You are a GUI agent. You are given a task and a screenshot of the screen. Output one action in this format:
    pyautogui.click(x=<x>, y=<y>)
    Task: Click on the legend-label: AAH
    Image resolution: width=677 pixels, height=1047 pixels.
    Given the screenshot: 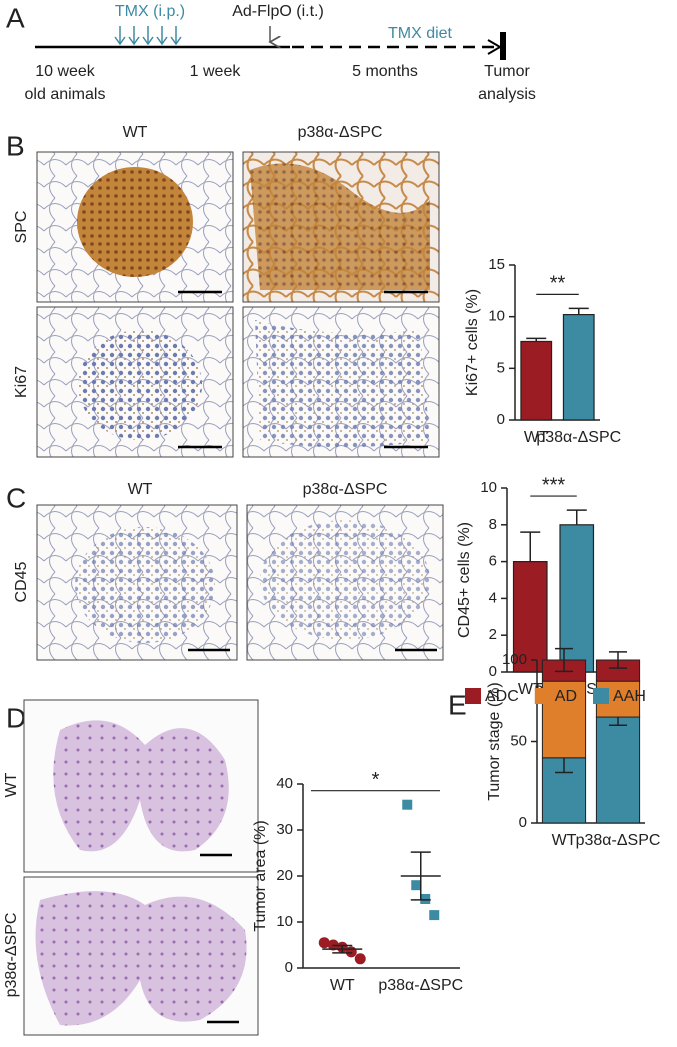 What is the action you would take?
    pyautogui.click(x=629, y=696)
    